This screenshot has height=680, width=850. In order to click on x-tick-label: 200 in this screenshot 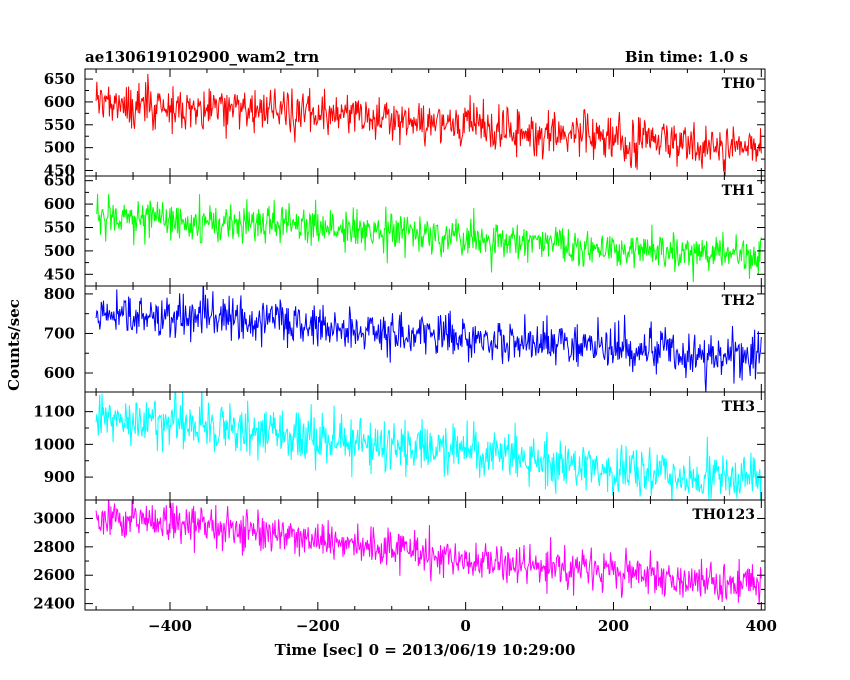, I will do `click(613, 626)`.